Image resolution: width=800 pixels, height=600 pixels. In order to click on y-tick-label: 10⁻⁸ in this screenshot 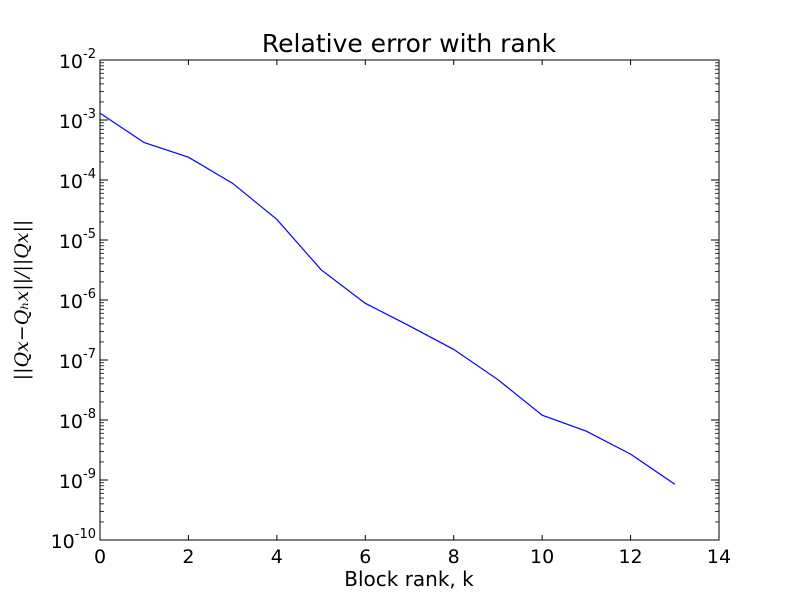, I will do `click(77, 420)`.